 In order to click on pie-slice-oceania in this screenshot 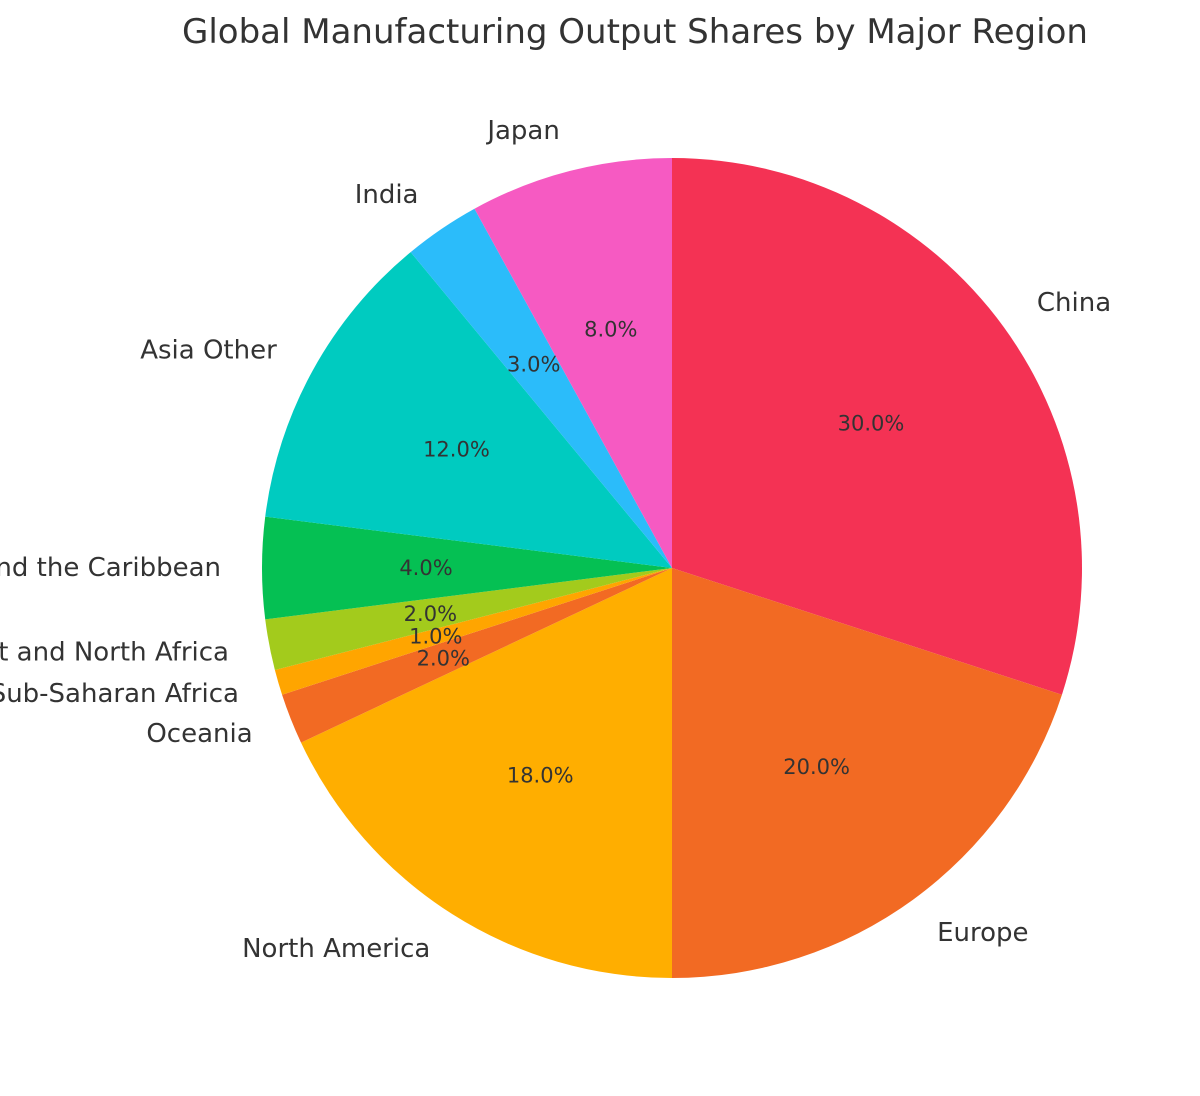, I will do `click(477, 655)`.